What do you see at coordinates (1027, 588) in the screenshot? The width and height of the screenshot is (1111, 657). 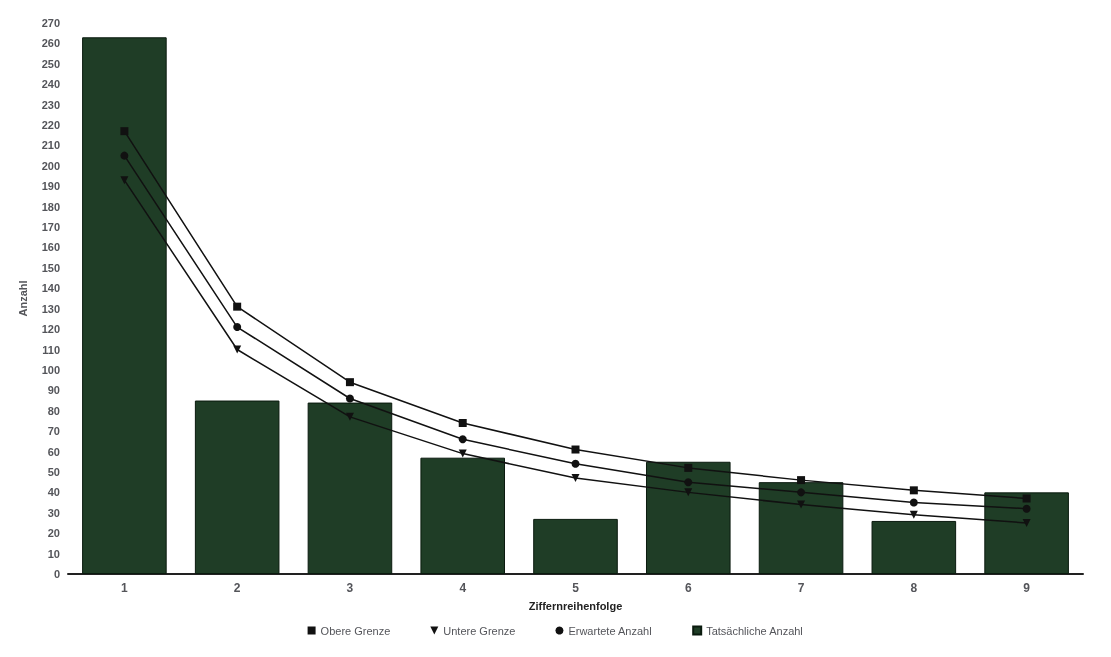 I see `x-tick-label: 9` at bounding box center [1027, 588].